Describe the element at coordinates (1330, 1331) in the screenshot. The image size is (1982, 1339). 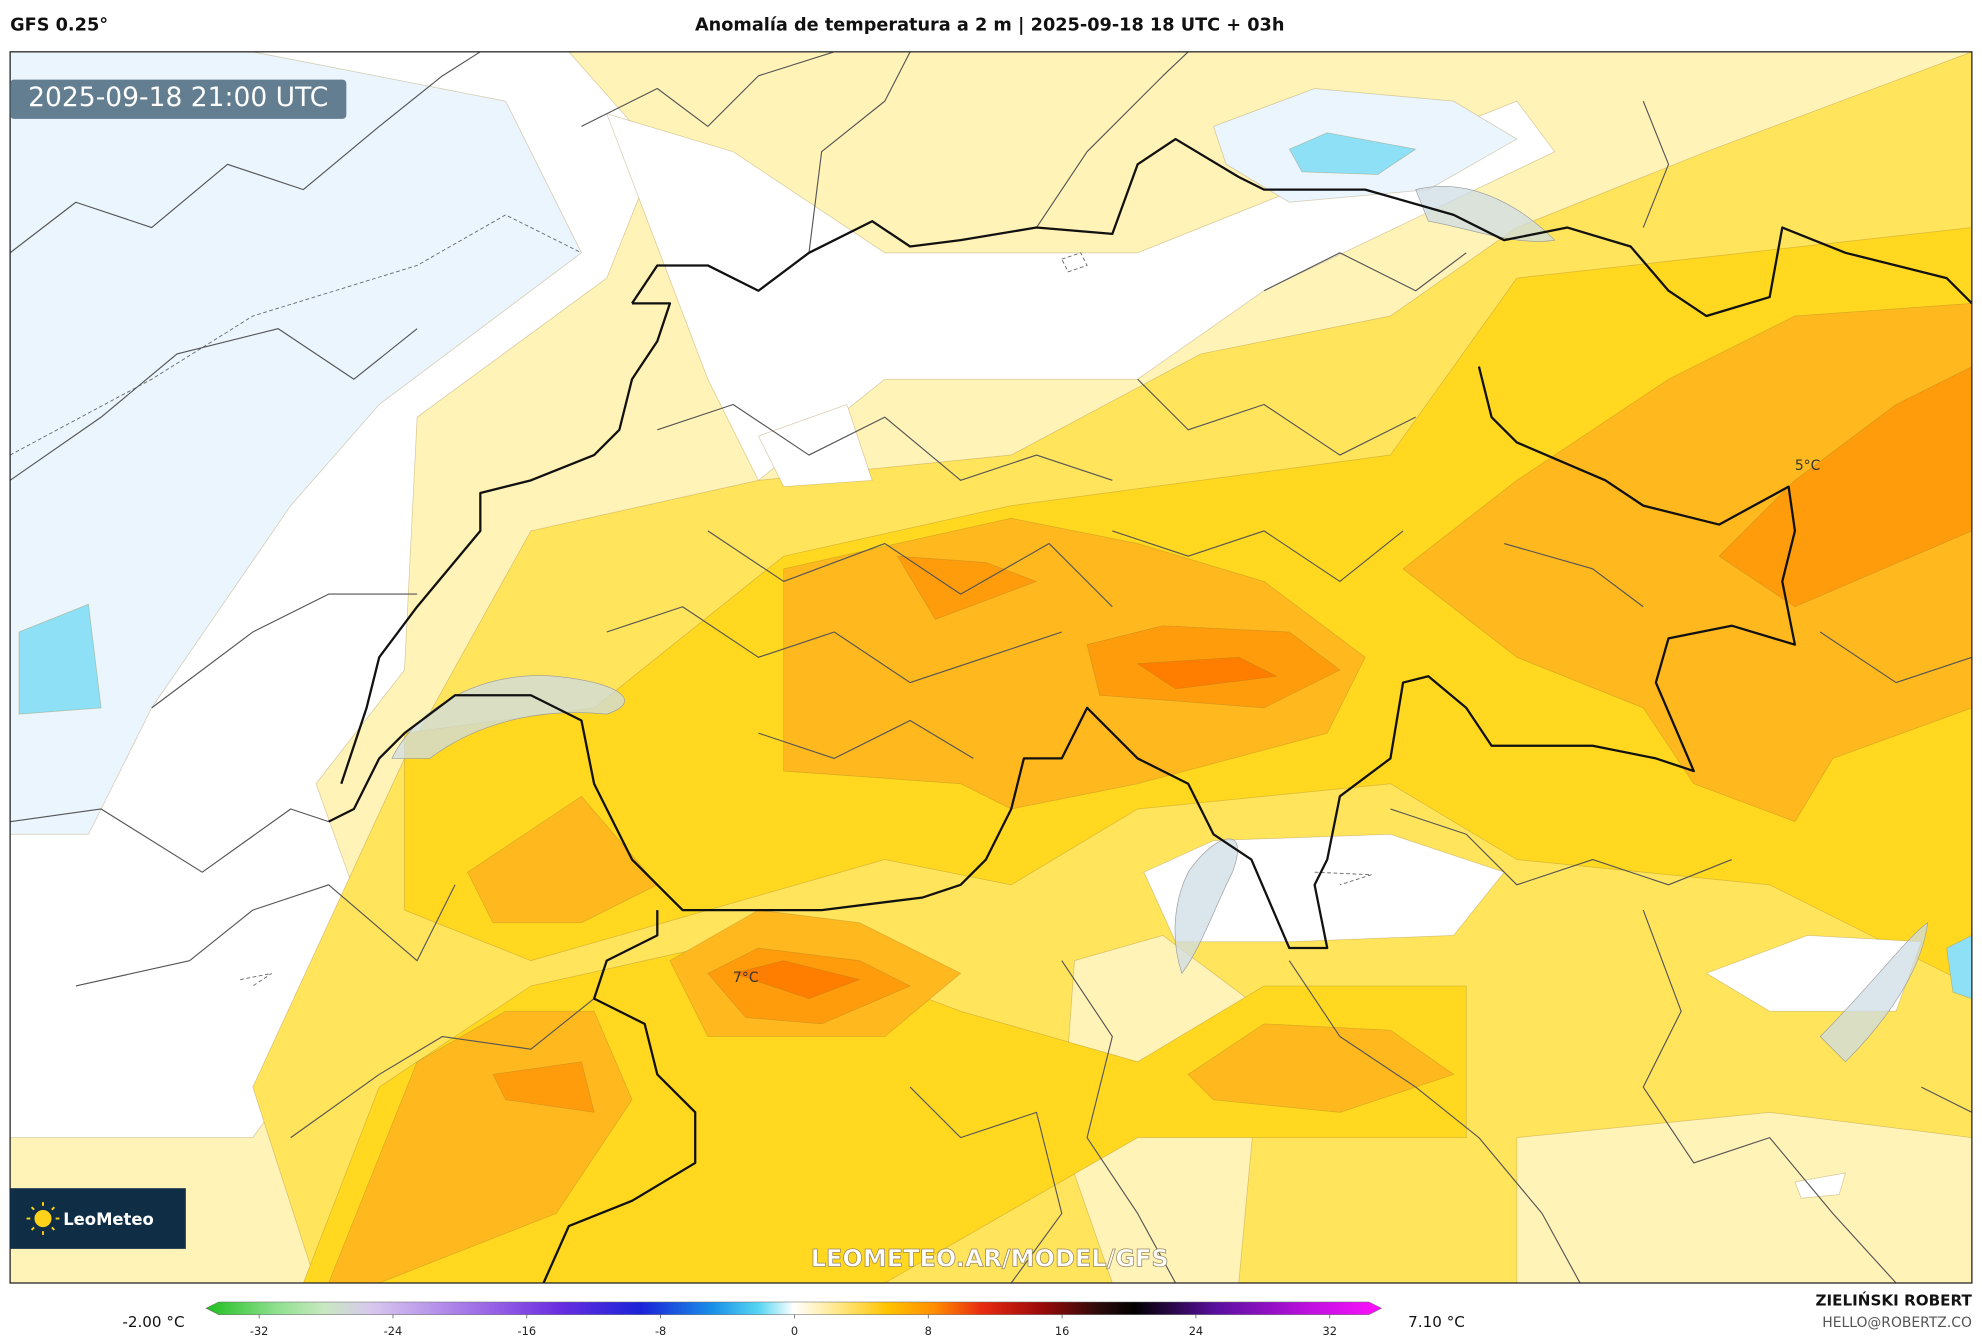
I see `colorbar-tick-label: 32` at that location.